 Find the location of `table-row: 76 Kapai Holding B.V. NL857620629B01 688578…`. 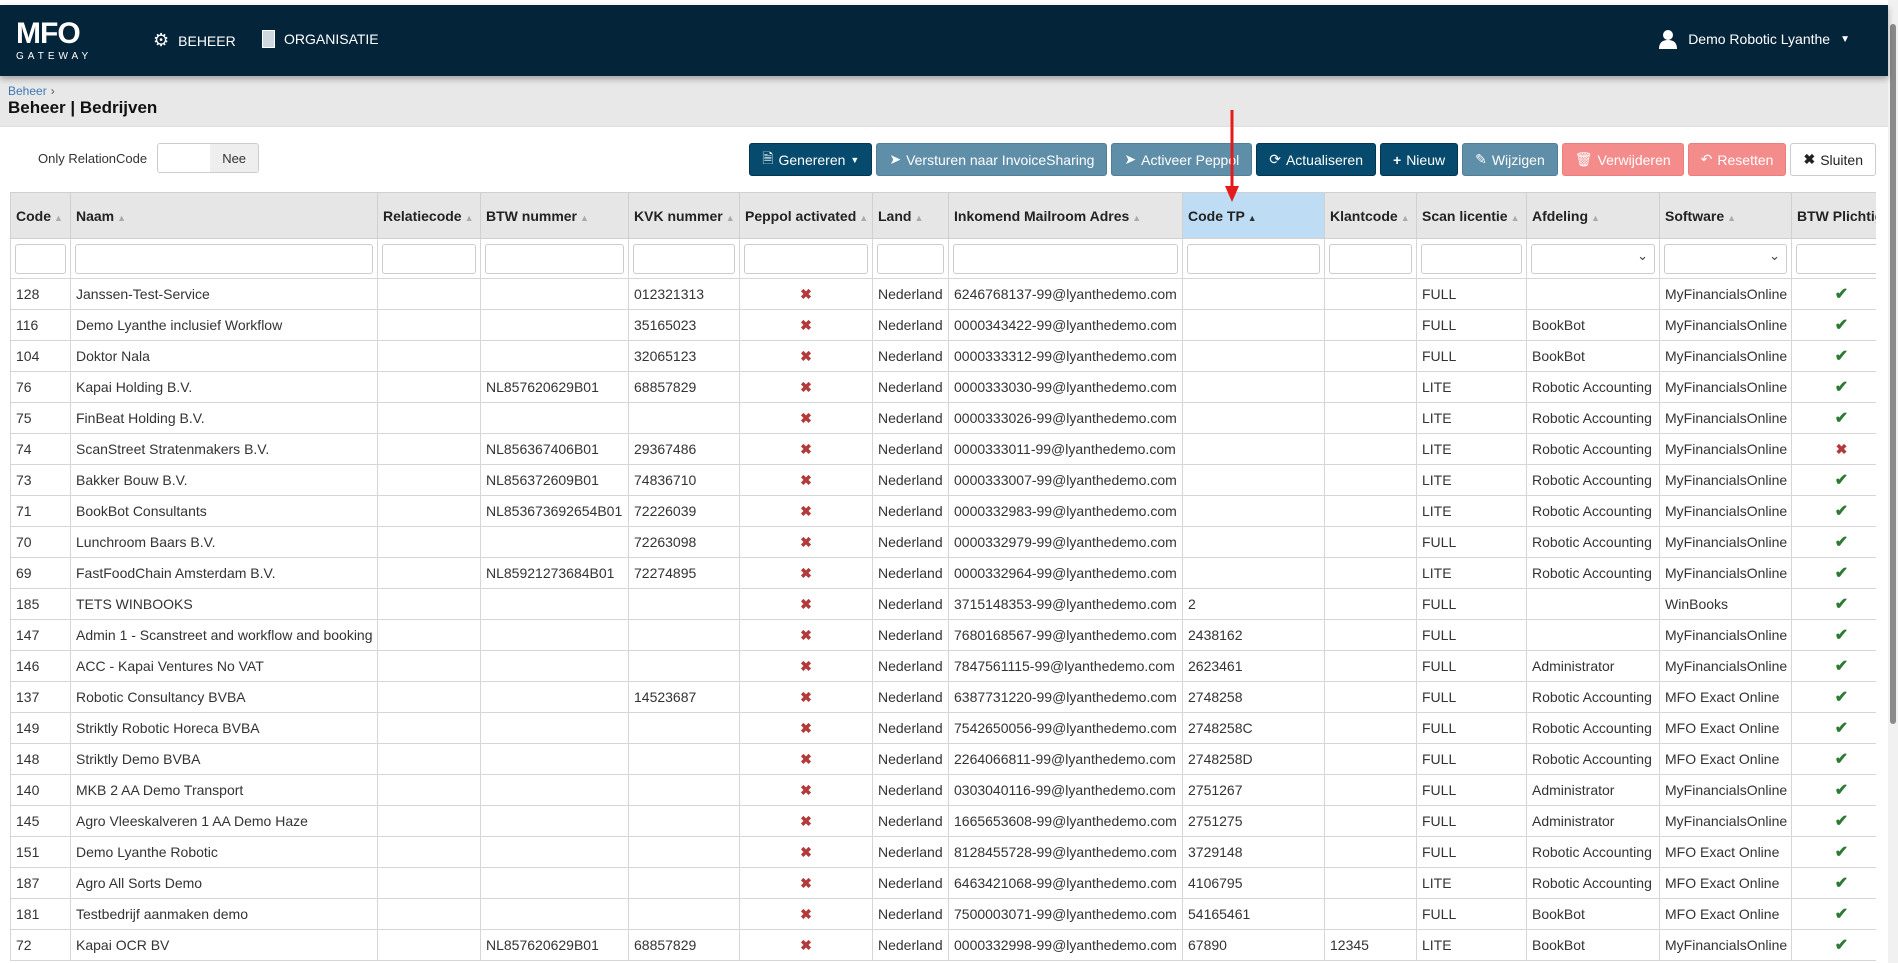

table-row: 76 Kapai Holding B.V. NL857620629B01 688578… is located at coordinates (943, 387).